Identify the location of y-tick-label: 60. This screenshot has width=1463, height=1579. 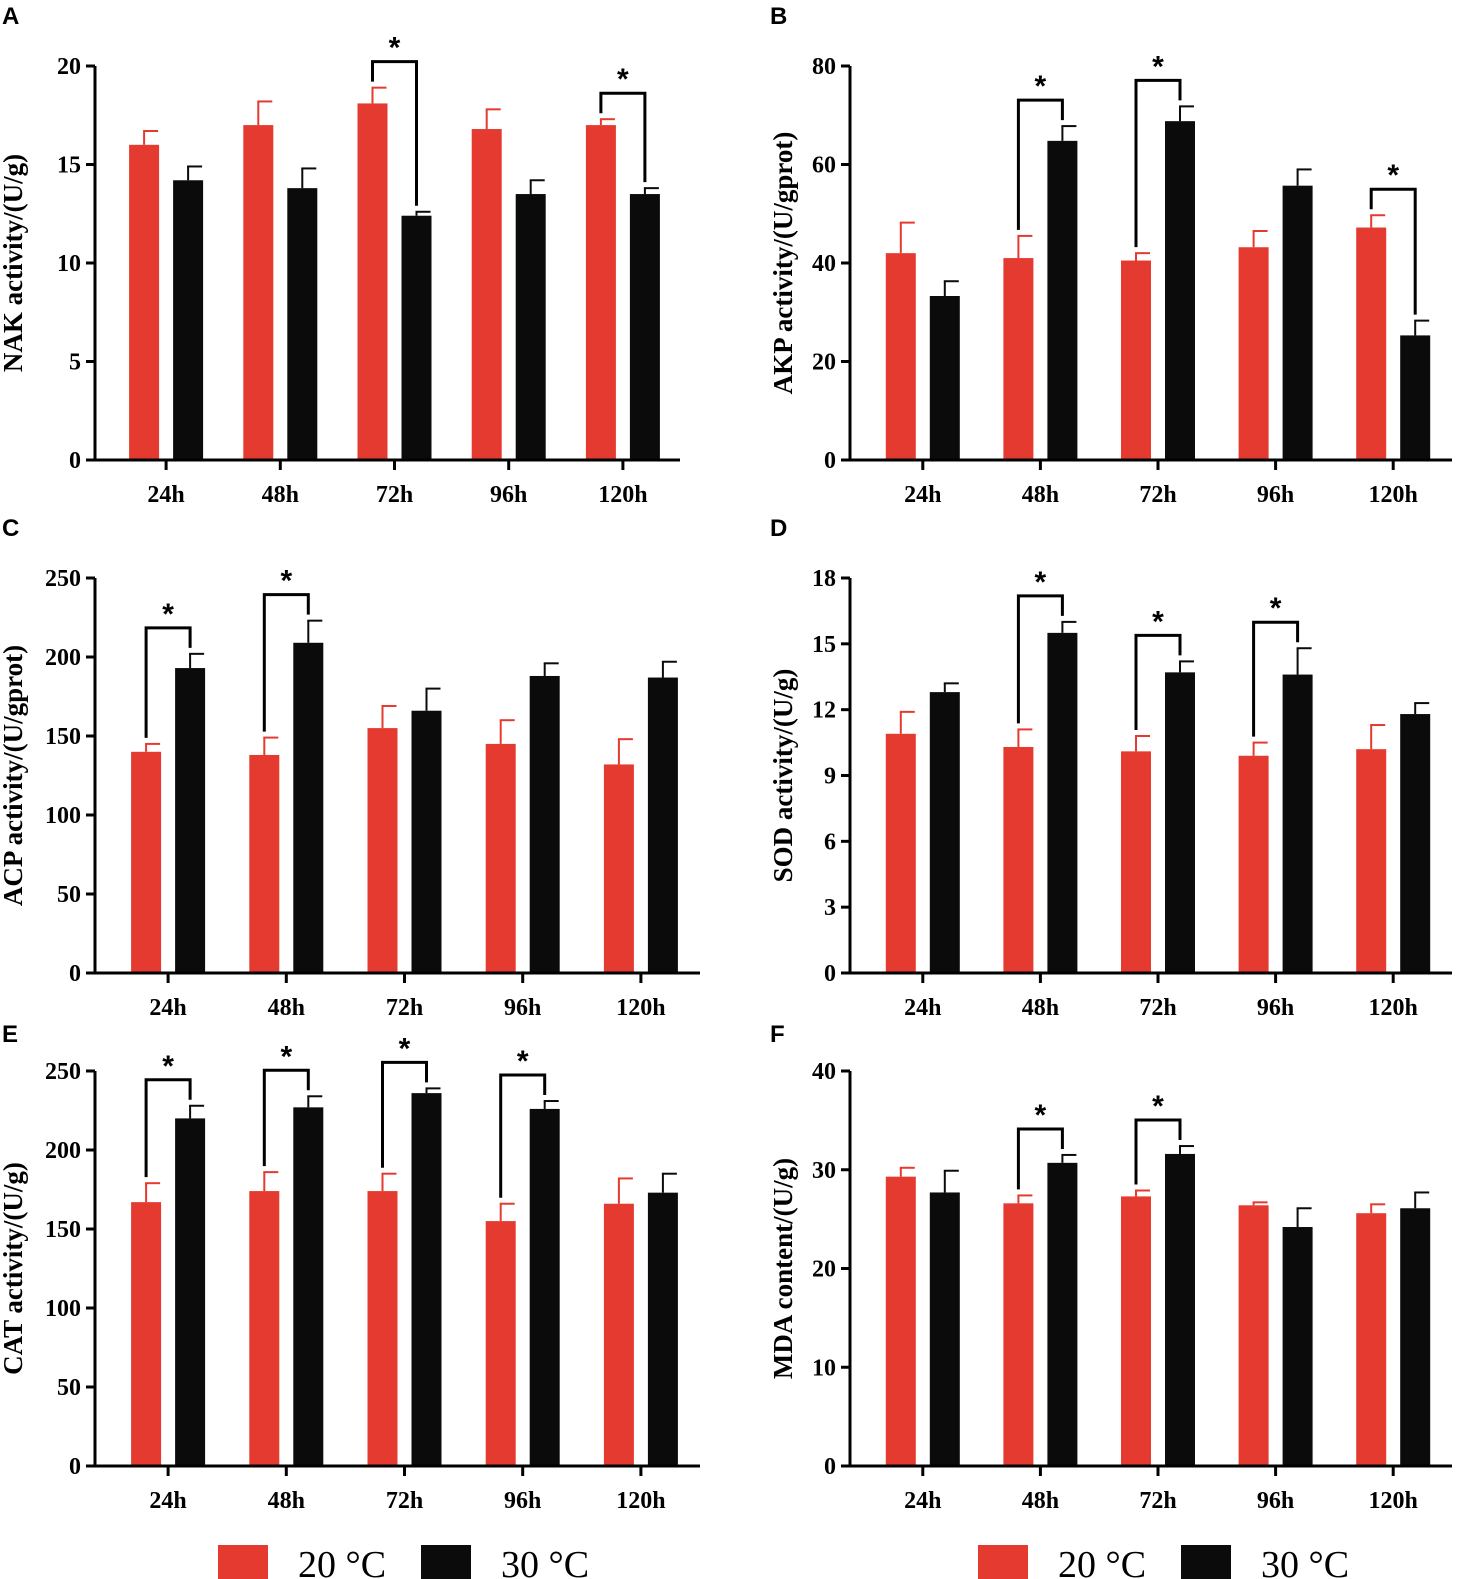
(824, 166).